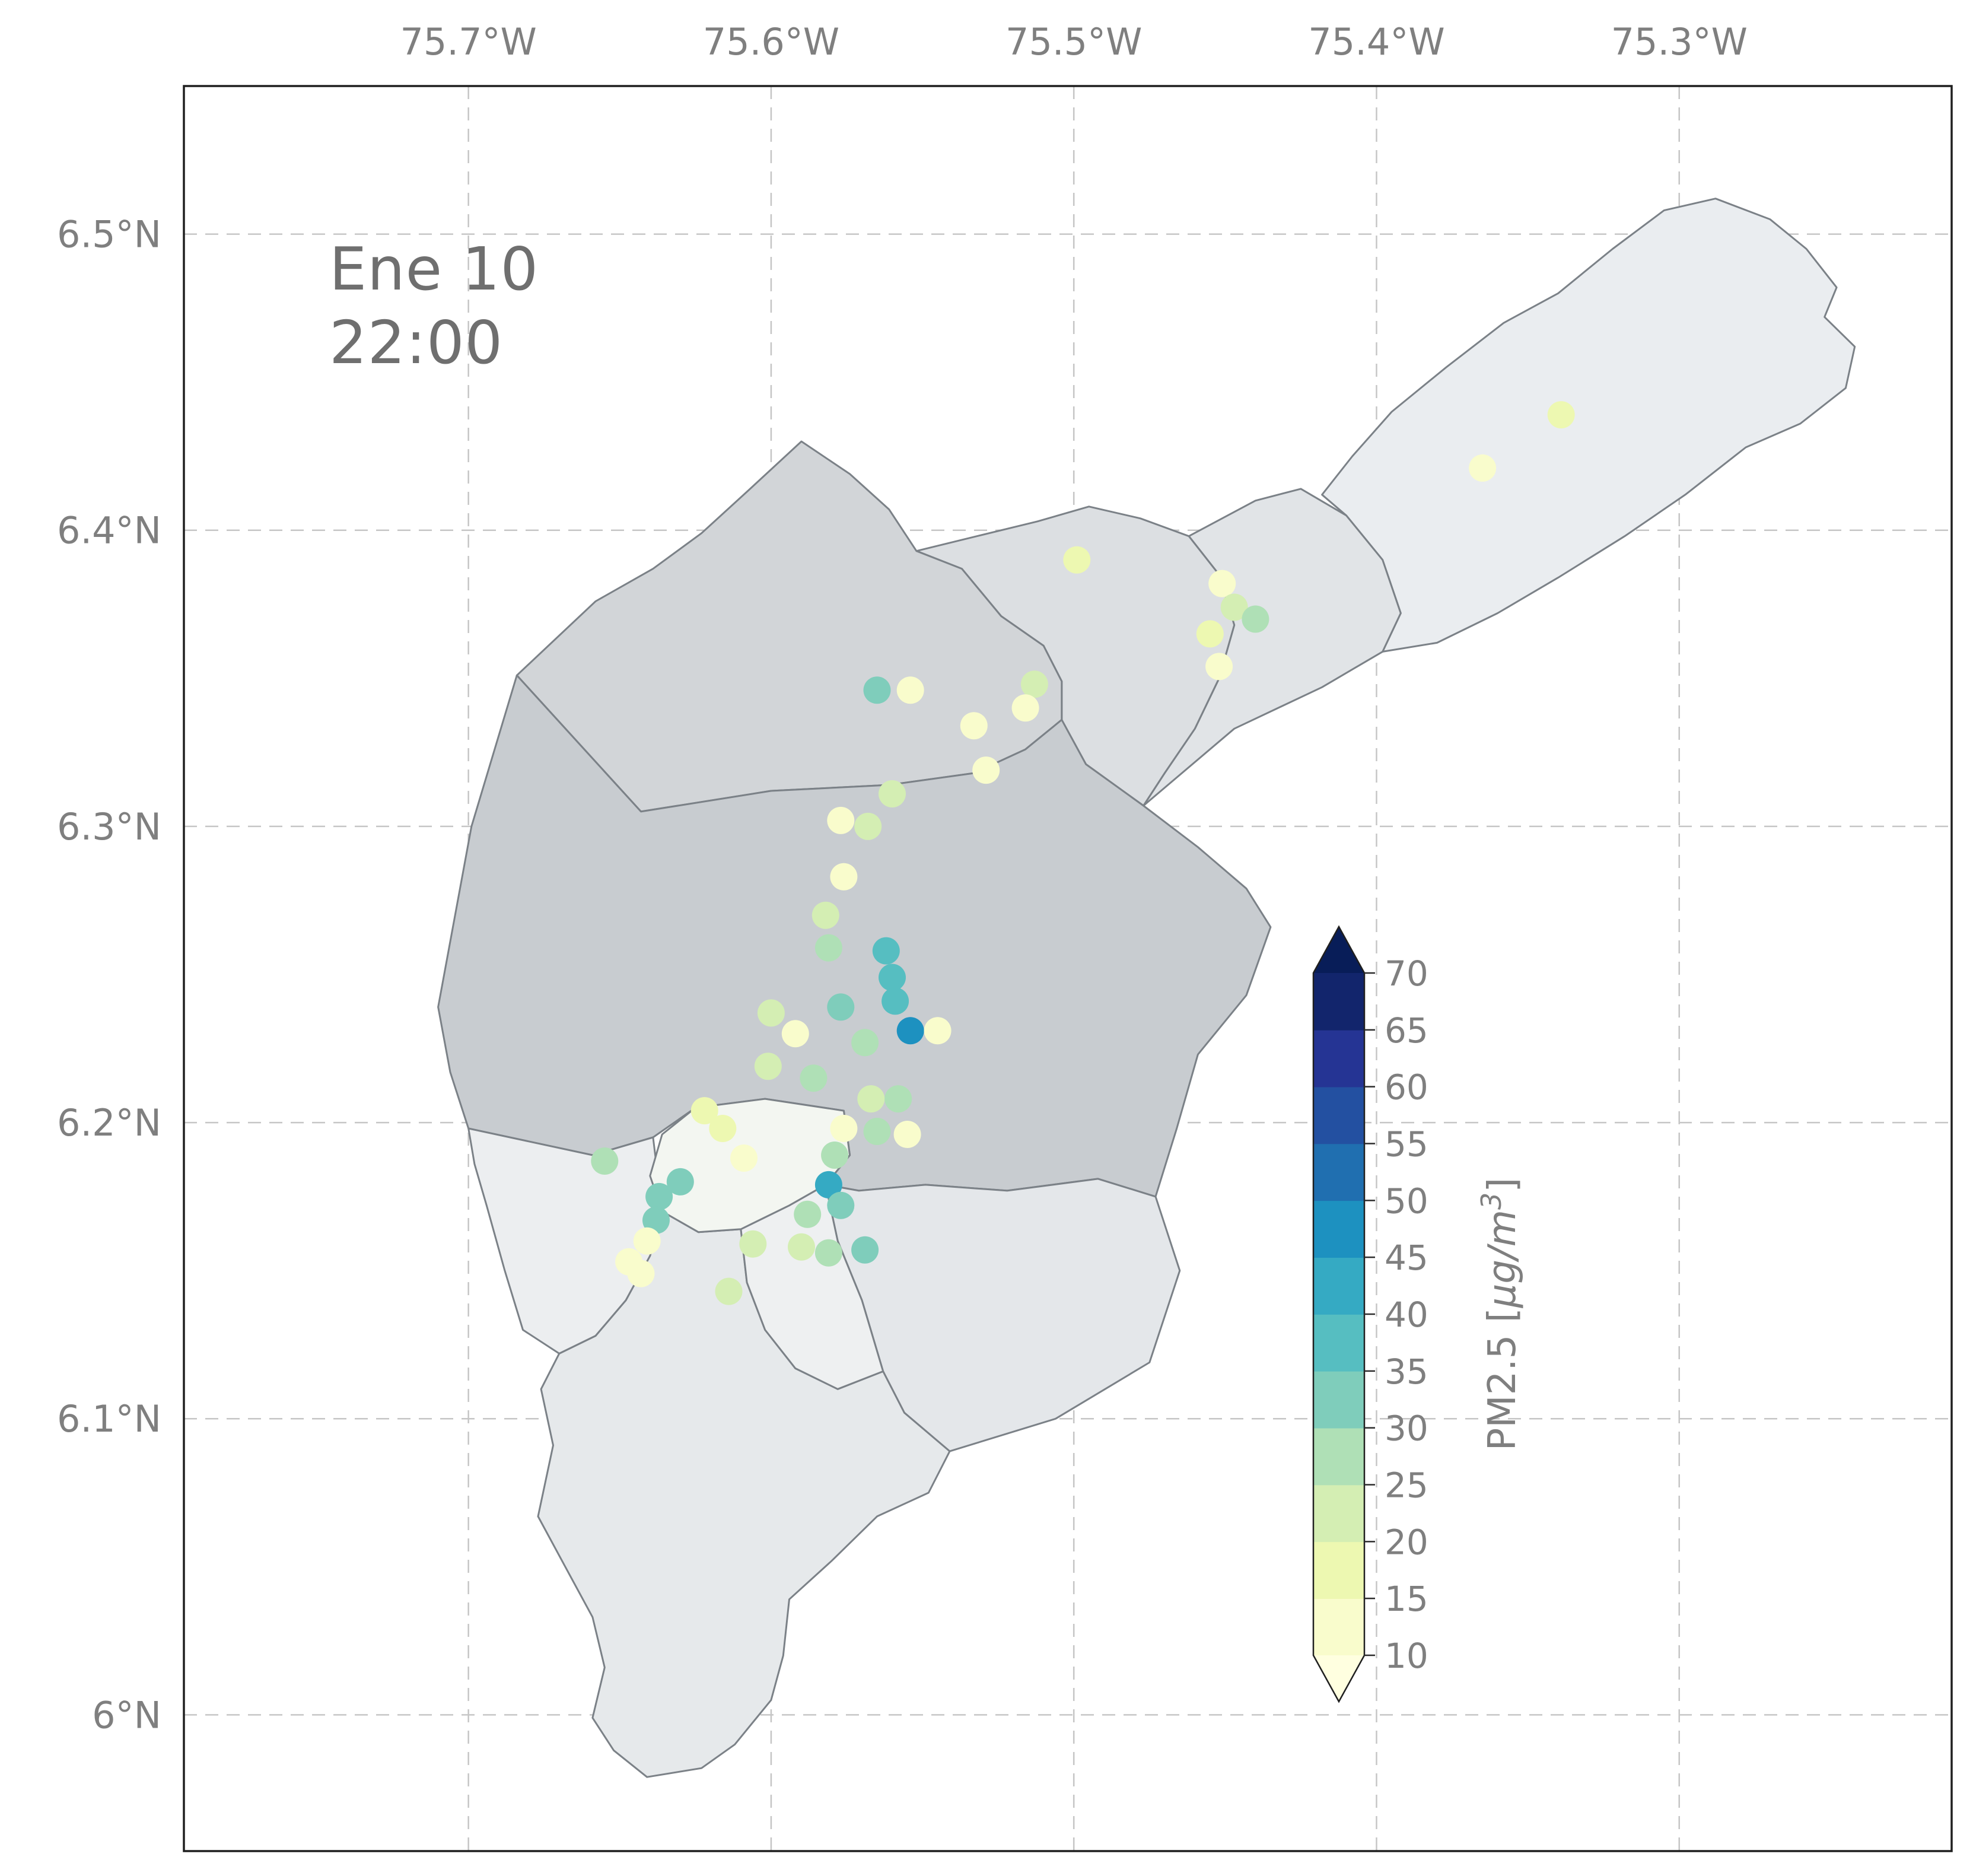 The width and height of the screenshot is (1973, 1876). Describe the element at coordinates (771, 41) in the screenshot. I see `x-tick-label: 75.6°W` at that location.